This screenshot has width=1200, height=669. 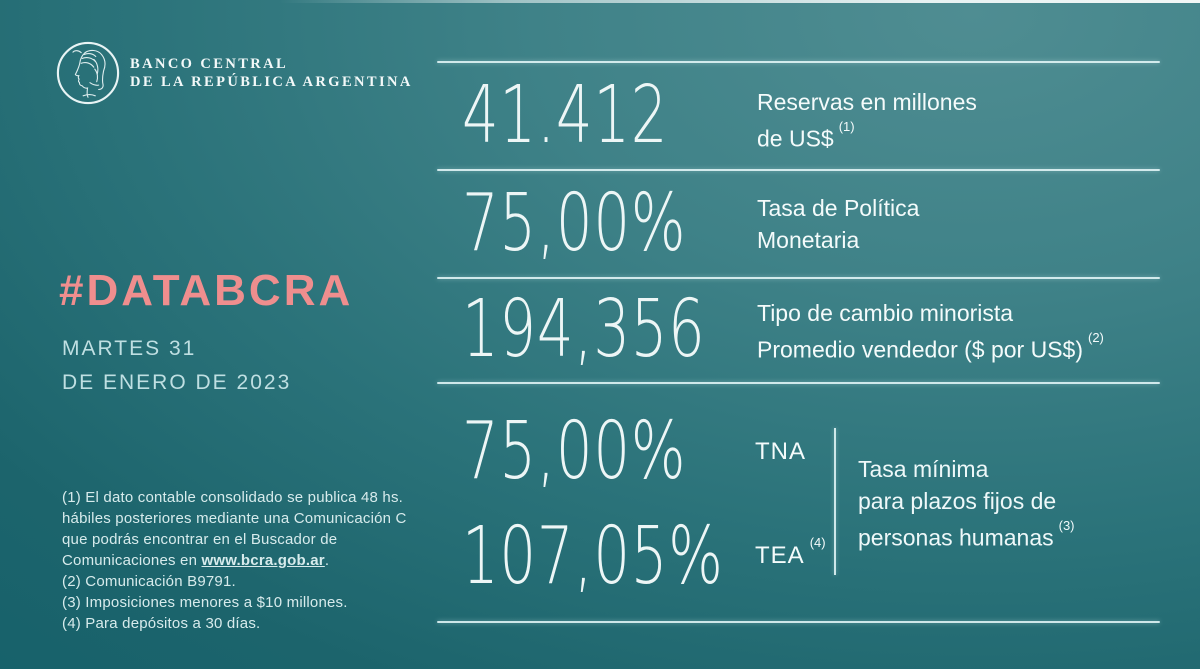 I want to click on brand-name-line2: DE LA REPÚBLICA ARGENTINA, so click(x=271, y=82).